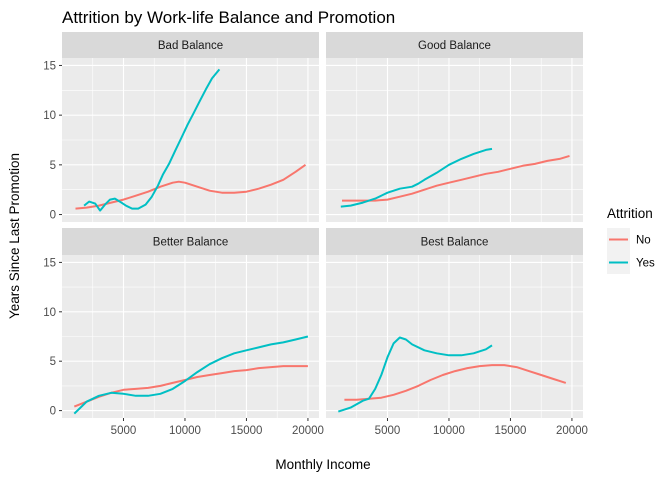 This screenshot has height=480, width=672. Describe the element at coordinates (455, 382) in the screenshot. I see `series-no-best-balance` at that location.